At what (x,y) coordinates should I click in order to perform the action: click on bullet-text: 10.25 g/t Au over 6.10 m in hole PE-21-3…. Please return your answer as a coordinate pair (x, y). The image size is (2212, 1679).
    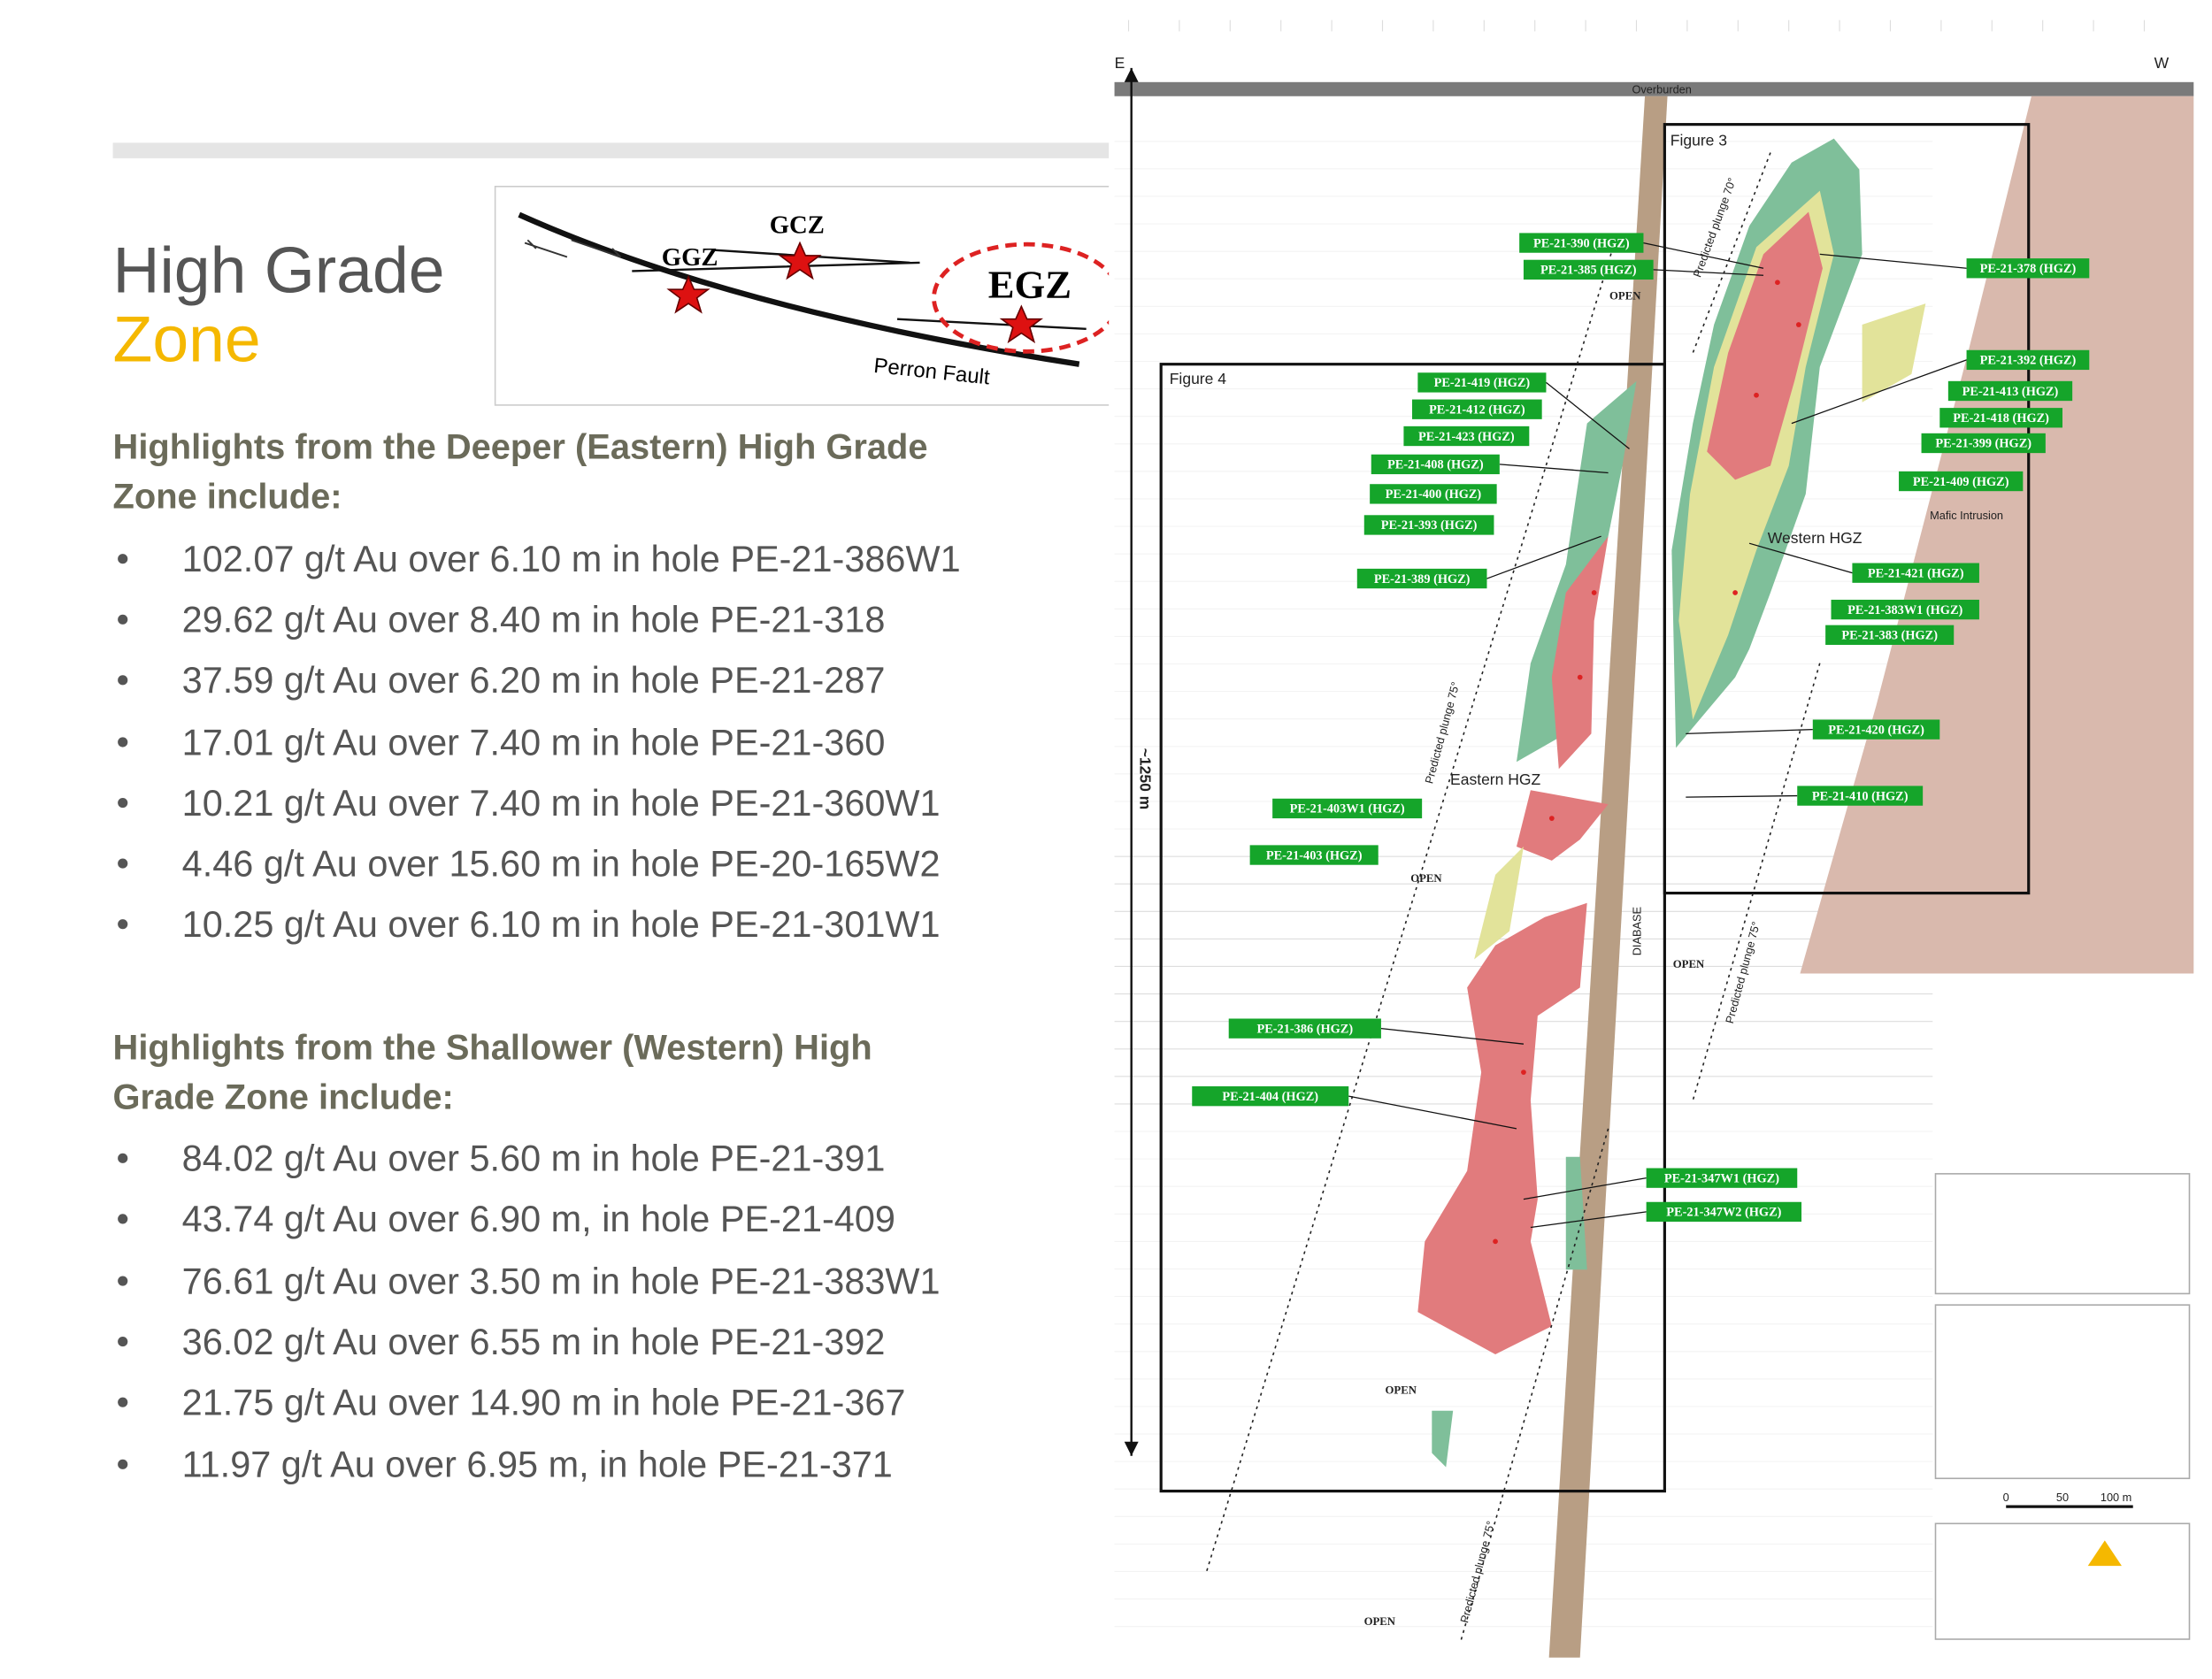
    Looking at the image, I should click on (561, 924).